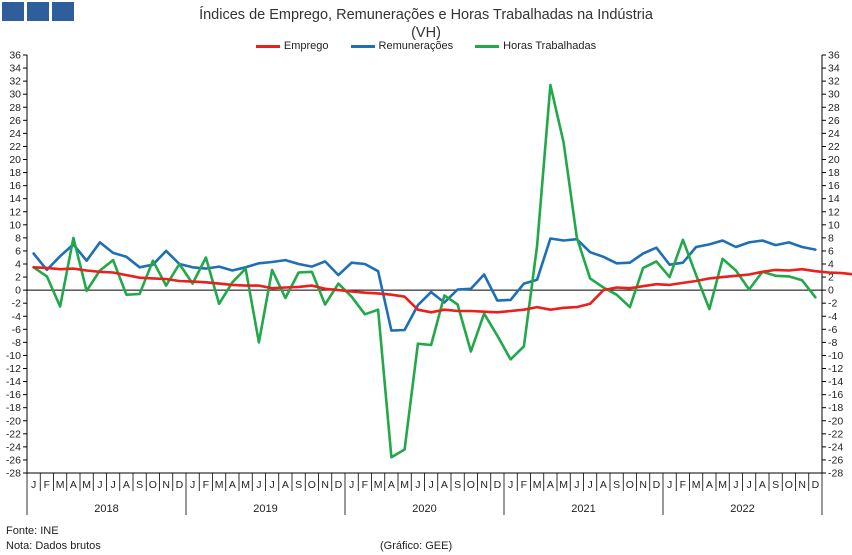 This screenshot has width=852, height=555. I want to click on y-tick-label-left: -12, so click(13, 369).